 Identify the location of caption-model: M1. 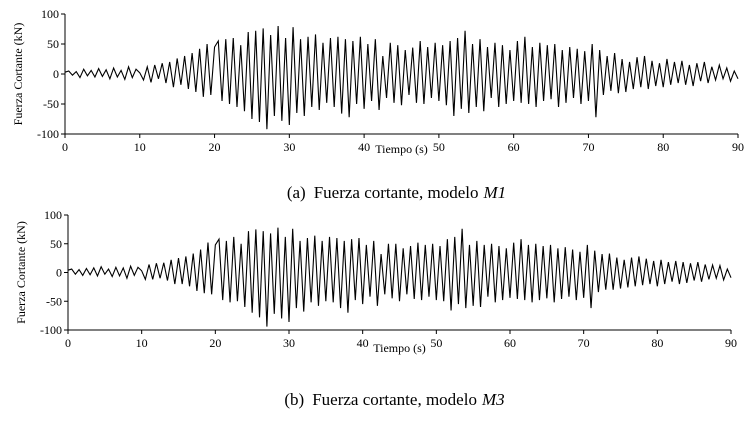
(494, 192).